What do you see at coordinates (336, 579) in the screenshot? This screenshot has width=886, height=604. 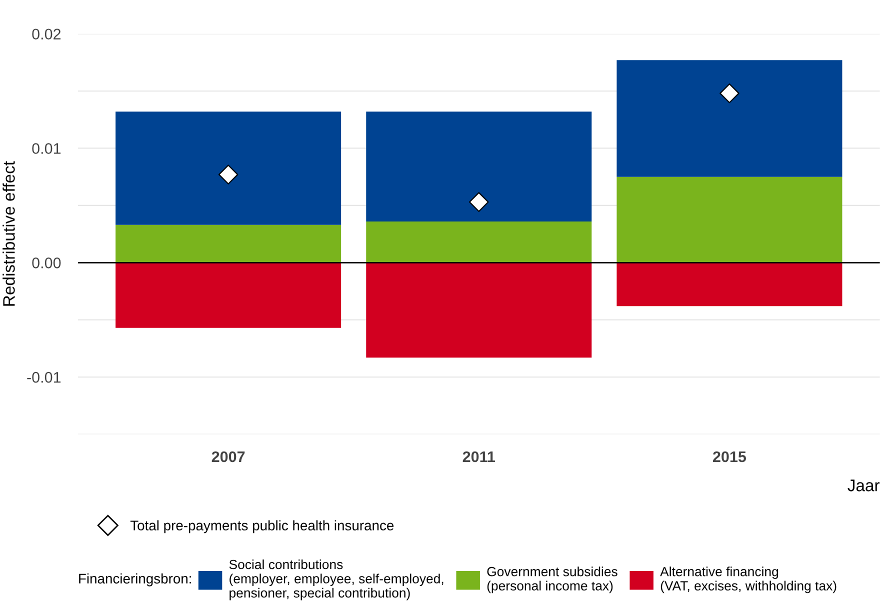 I see `legend-label: Social contributions (employer, employee, self-employed, pensioner, special contribution)` at bounding box center [336, 579].